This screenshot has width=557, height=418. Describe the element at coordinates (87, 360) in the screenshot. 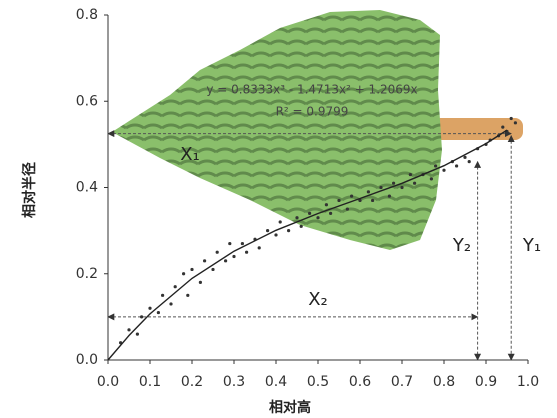

I see `y-tick-label: 0.0` at that location.